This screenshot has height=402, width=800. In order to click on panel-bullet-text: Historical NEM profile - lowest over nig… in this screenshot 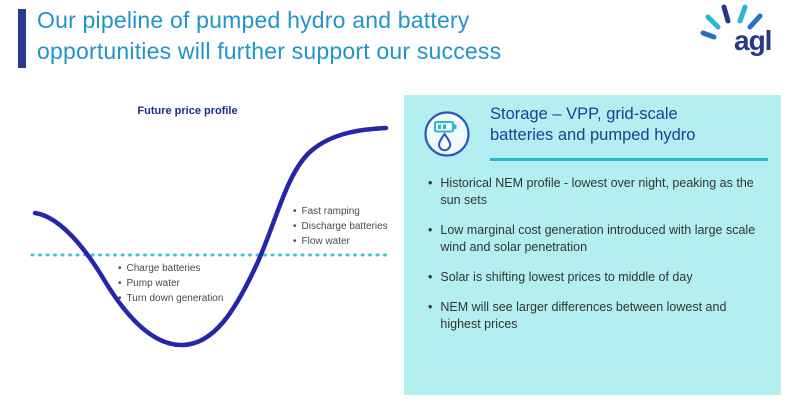, I will do `click(597, 191)`.